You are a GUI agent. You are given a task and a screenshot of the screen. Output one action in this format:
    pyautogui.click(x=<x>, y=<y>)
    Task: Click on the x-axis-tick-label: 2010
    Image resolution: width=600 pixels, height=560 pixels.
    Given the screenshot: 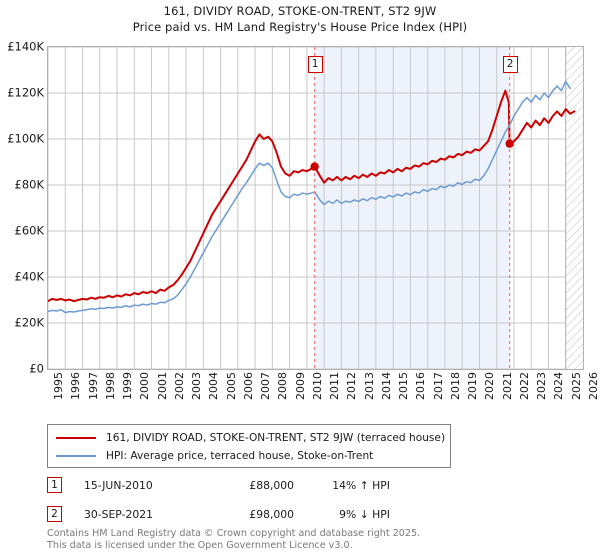 What is the action you would take?
    pyautogui.click(x=317, y=386)
    